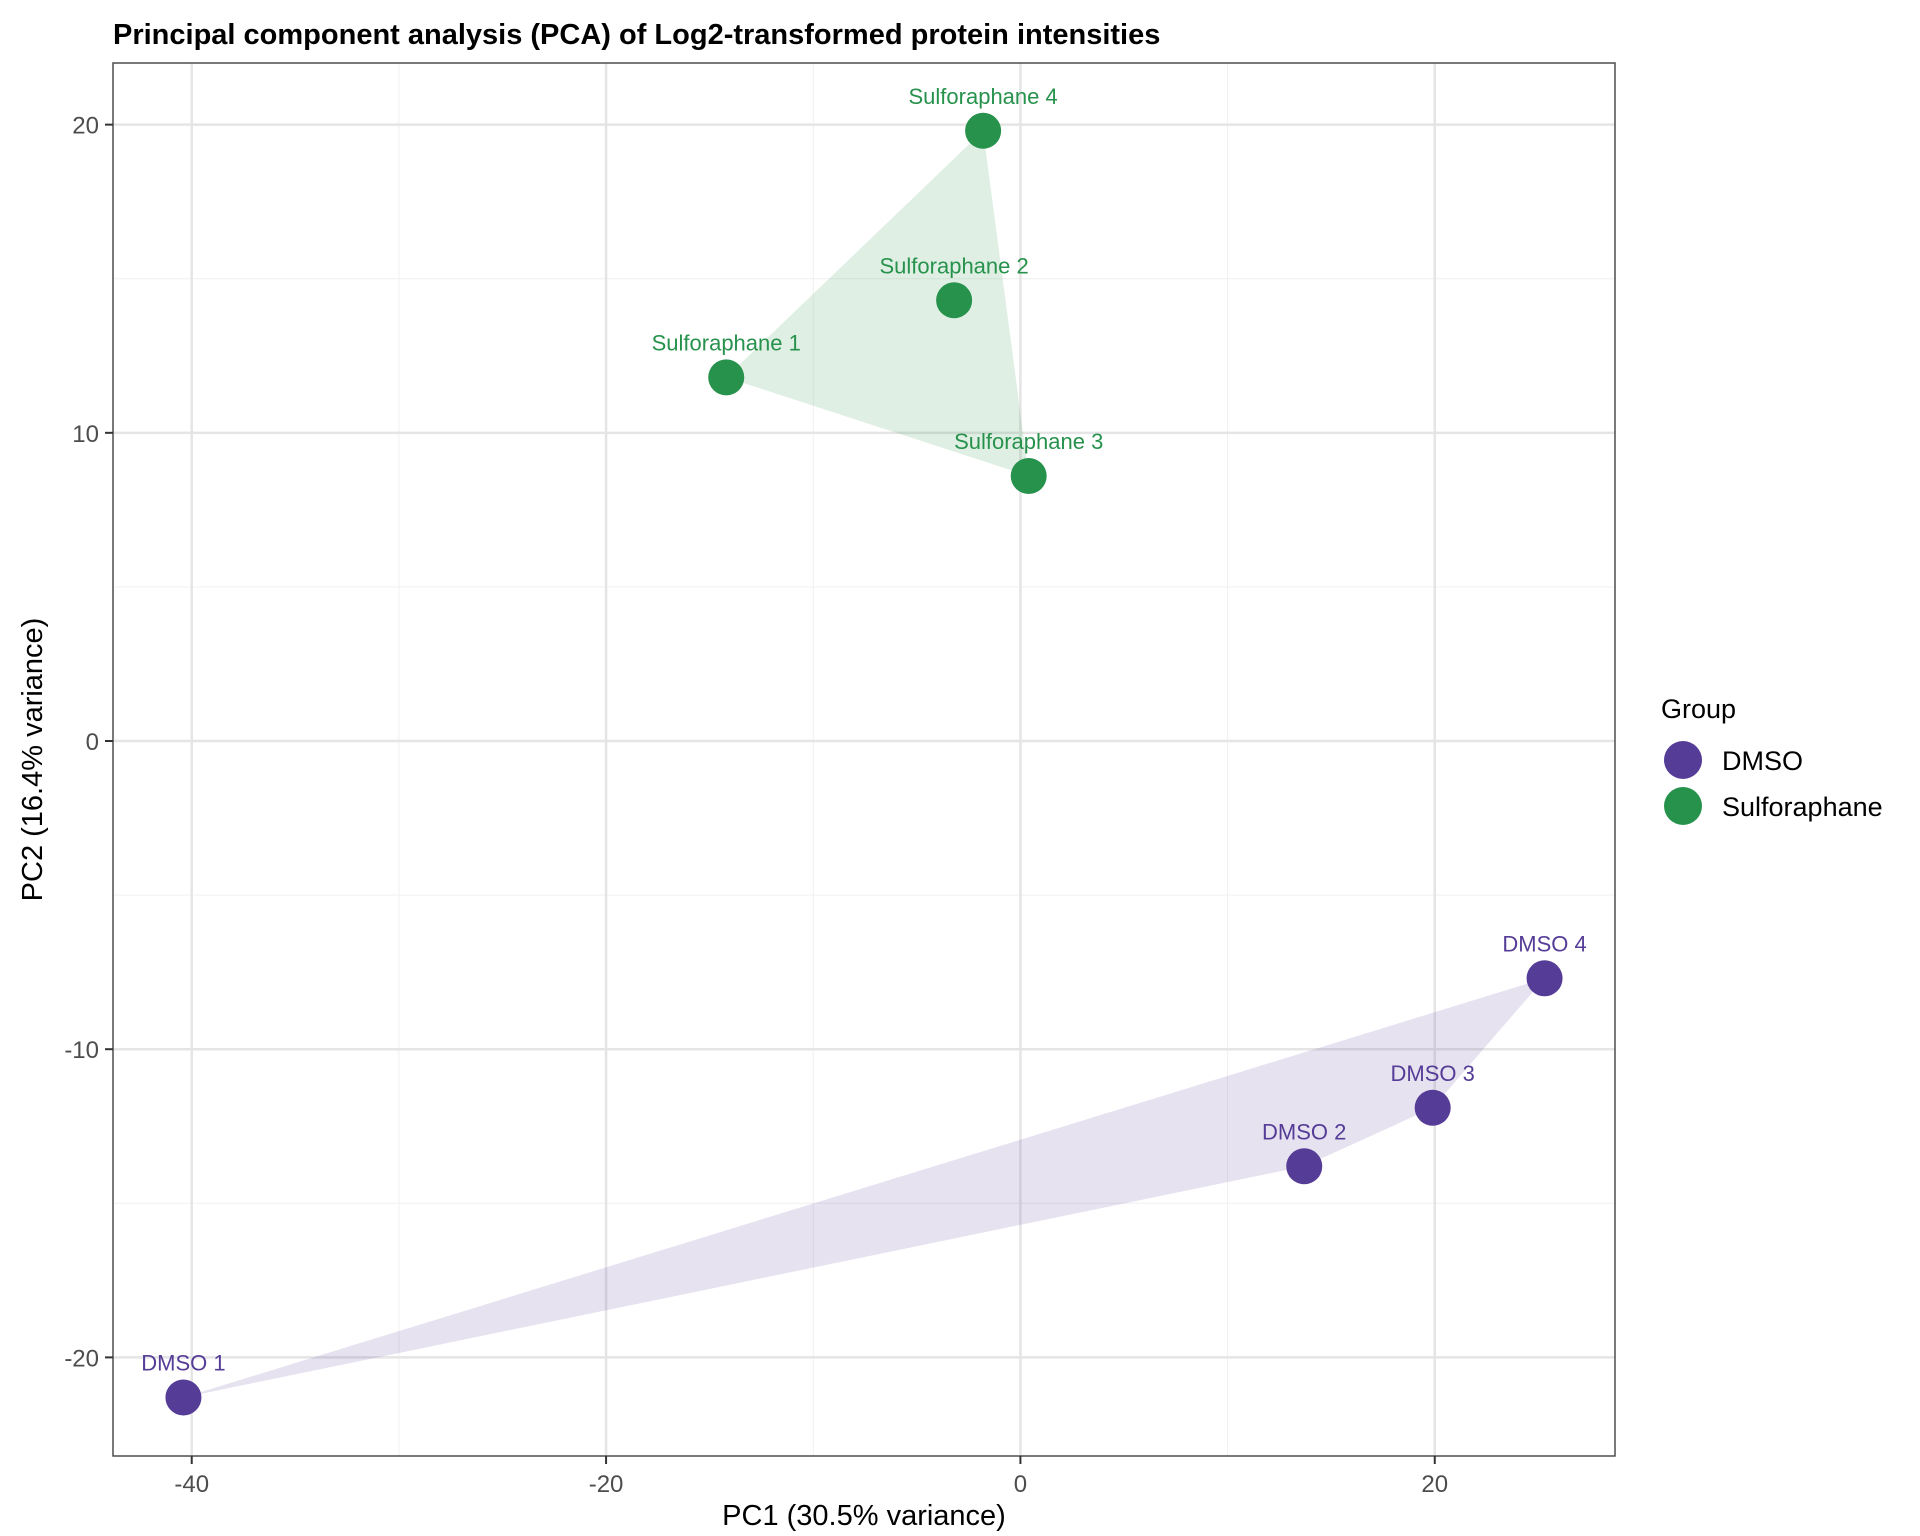  Describe the element at coordinates (1433, 1073) in the screenshot. I see `point-label: DMSO 3` at that location.